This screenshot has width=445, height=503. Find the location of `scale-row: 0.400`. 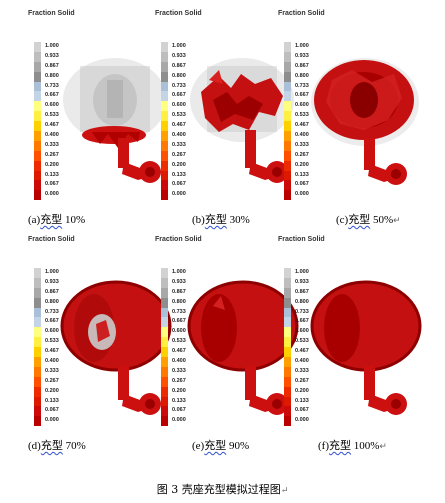

scale-row: 0.400 is located at coordinates (173, 362).